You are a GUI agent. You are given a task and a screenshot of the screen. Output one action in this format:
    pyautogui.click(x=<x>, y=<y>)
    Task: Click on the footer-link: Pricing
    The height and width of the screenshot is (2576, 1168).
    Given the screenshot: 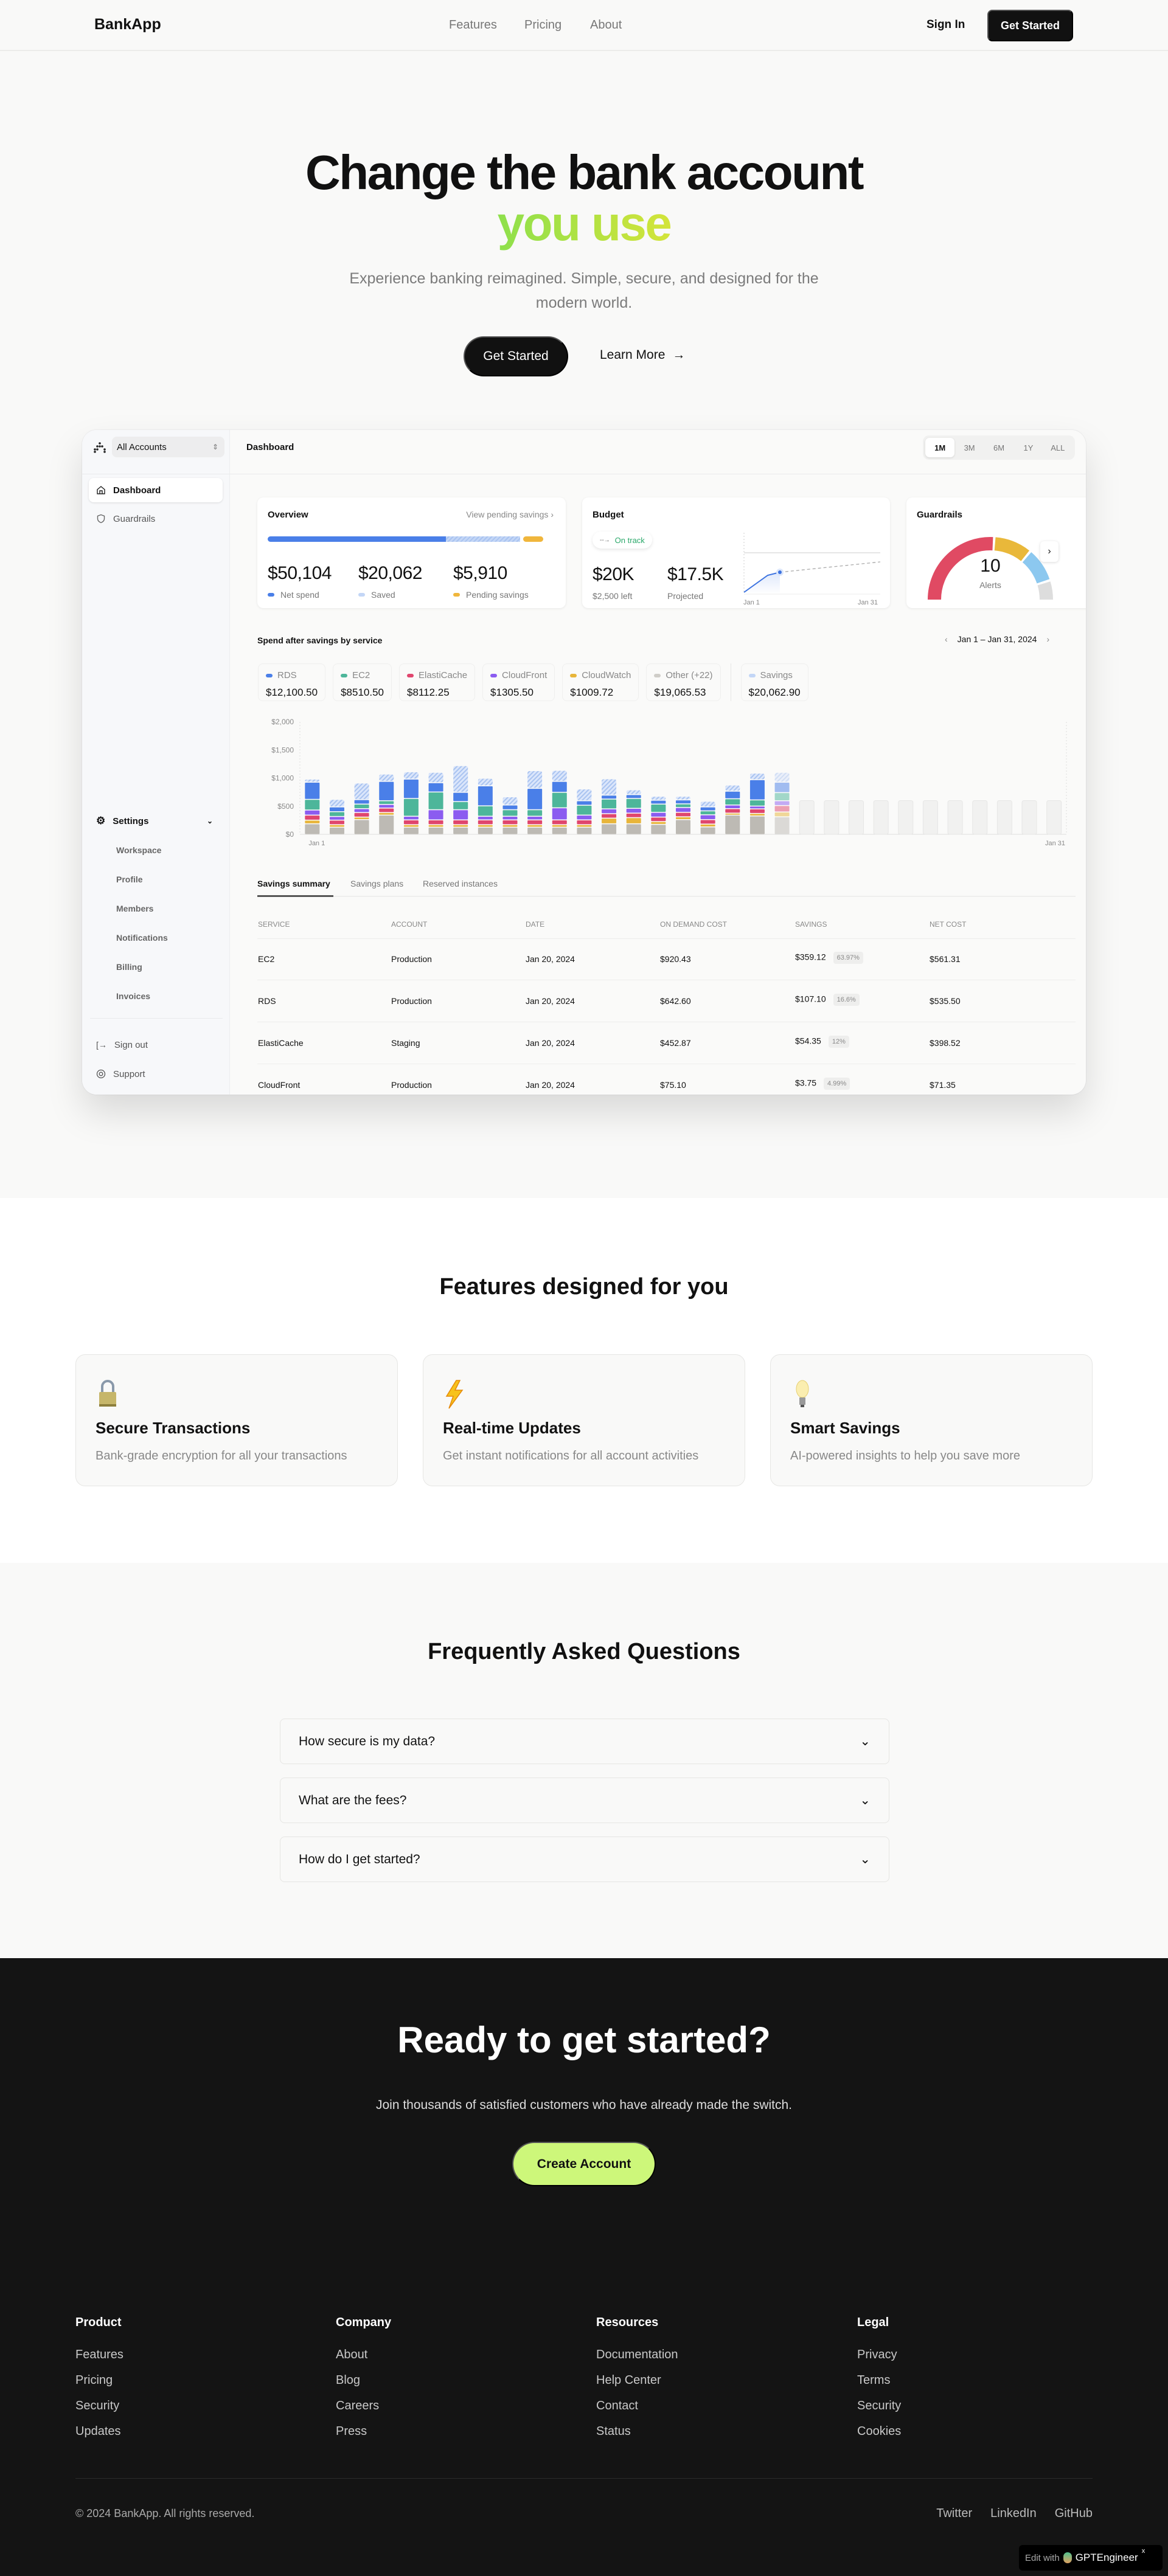 What is the action you would take?
    pyautogui.click(x=94, y=2380)
    